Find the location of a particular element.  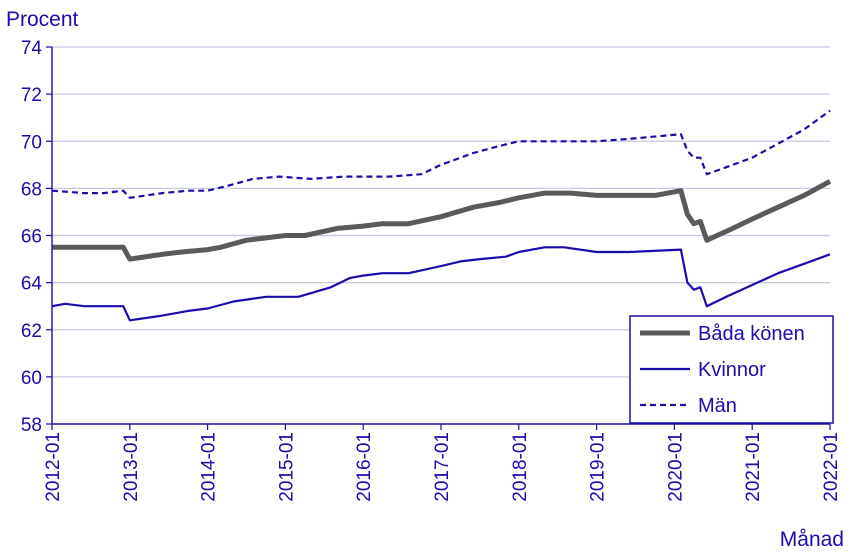

x-tick-label-2012-01: 2012-01 is located at coordinates (53, 467).